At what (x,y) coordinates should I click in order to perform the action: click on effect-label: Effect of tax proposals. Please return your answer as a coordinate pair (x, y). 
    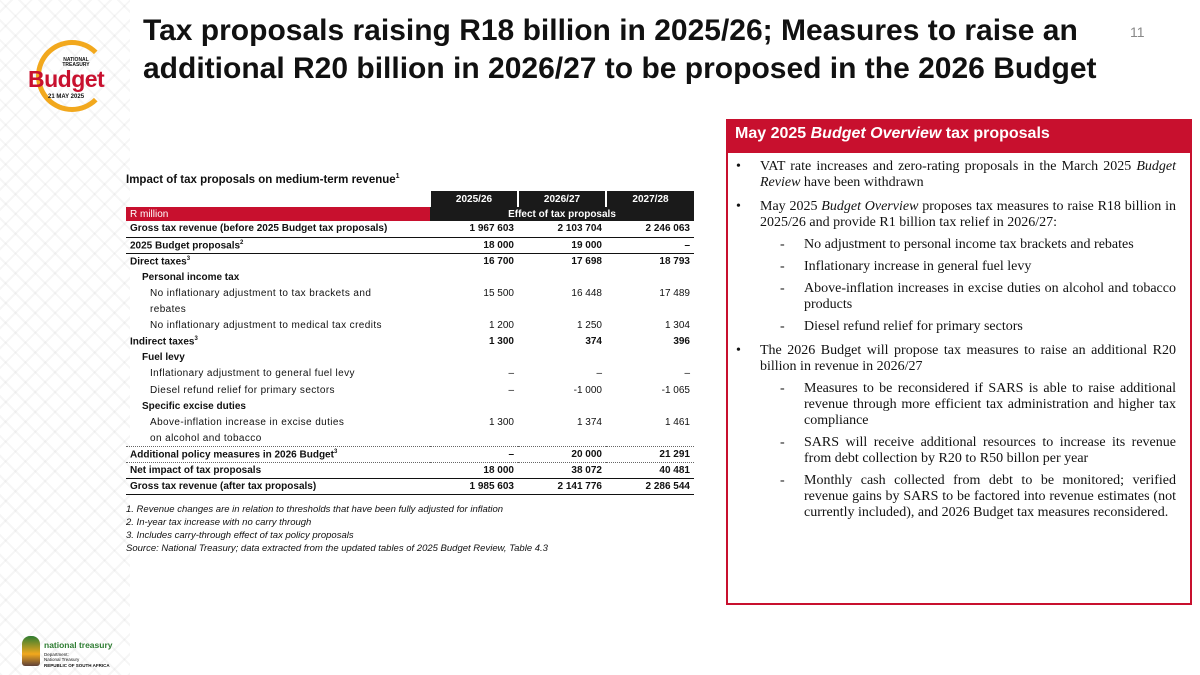
    Looking at the image, I should click on (562, 214).